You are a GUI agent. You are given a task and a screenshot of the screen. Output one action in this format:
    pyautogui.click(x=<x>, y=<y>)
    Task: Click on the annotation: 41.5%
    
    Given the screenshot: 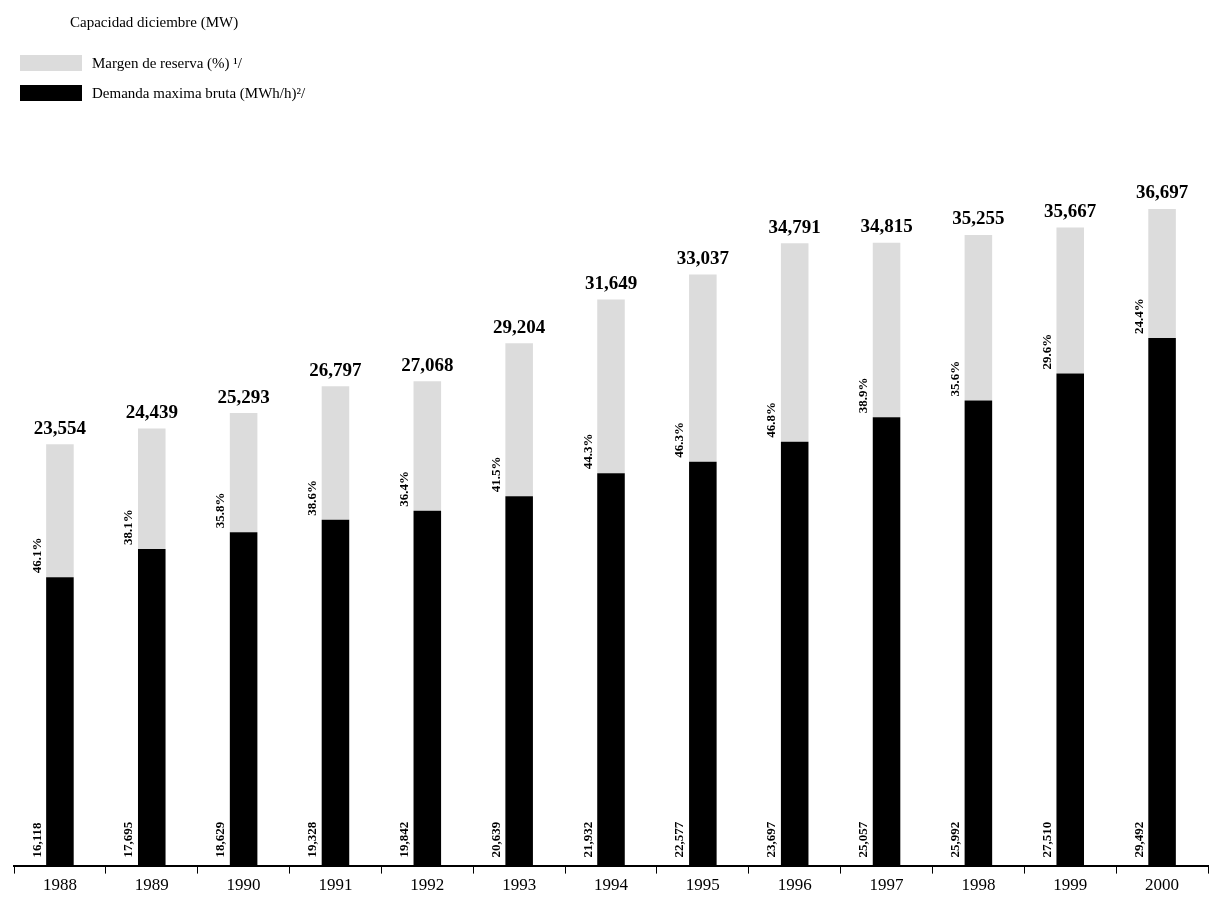 What is the action you would take?
    pyautogui.click(x=495, y=474)
    